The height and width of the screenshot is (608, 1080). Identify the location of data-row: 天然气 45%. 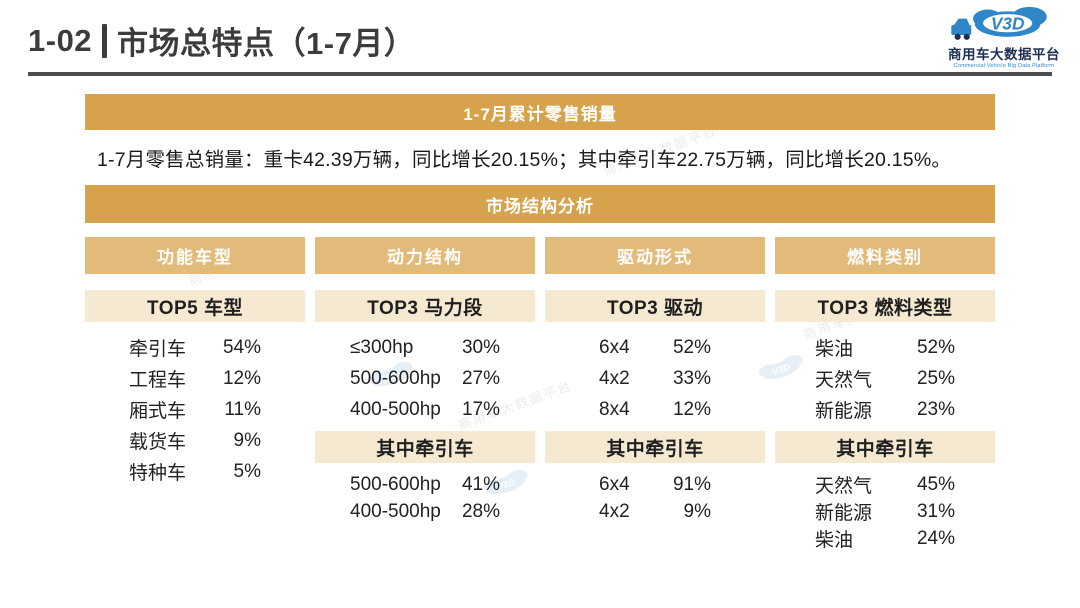
(885, 484).